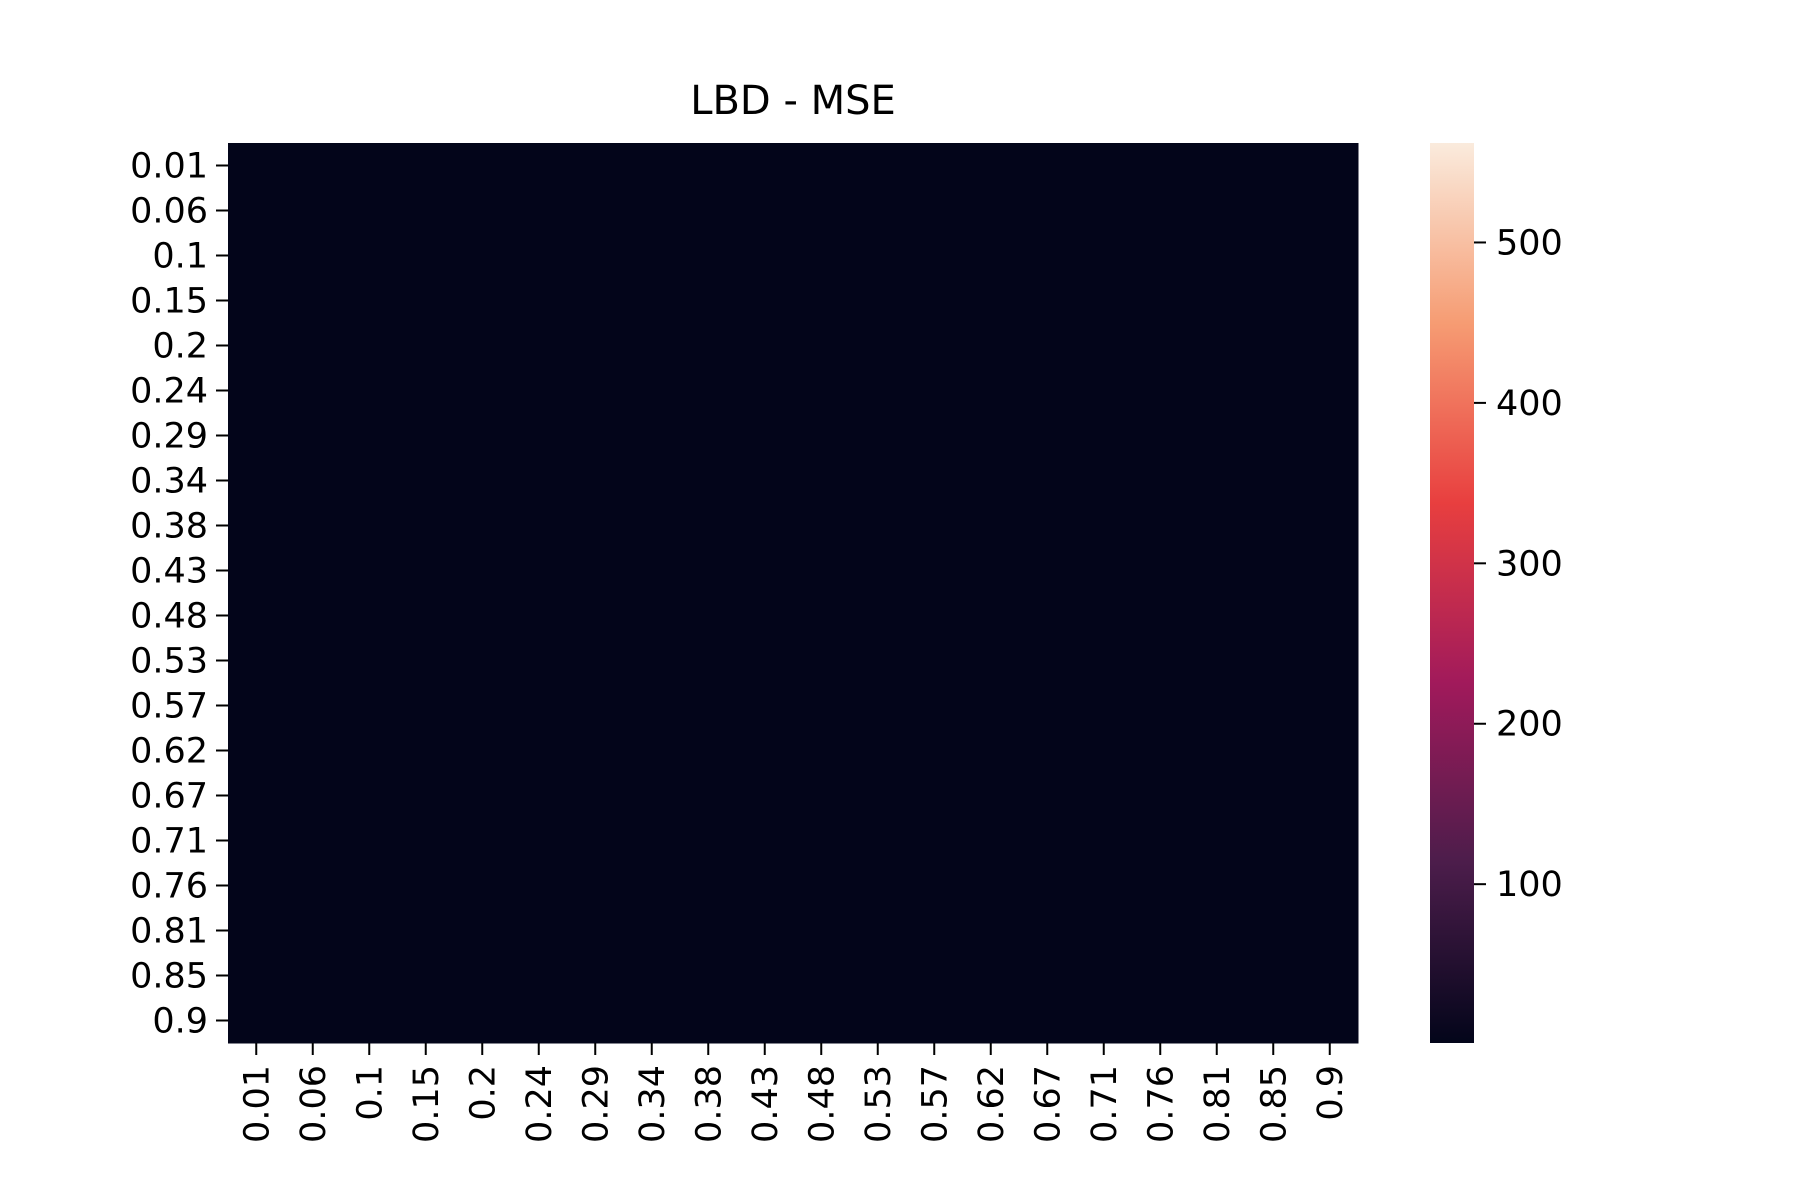 This screenshot has height=1204, width=1800. Describe the element at coordinates (1331, 1093) in the screenshot. I see `x-tick-label: 0.9` at that location.